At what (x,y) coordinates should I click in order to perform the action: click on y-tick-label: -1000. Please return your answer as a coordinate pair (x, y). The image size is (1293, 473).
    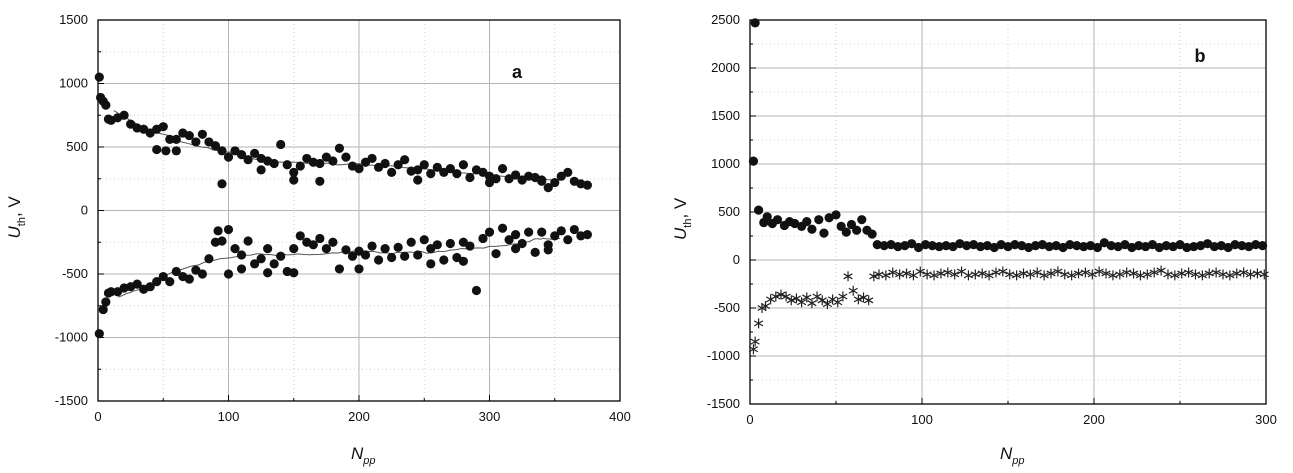
    Looking at the image, I should click on (723, 355).